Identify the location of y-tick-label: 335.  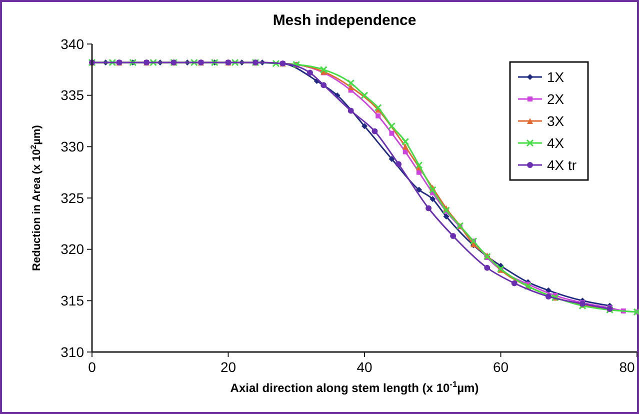
(72, 95).